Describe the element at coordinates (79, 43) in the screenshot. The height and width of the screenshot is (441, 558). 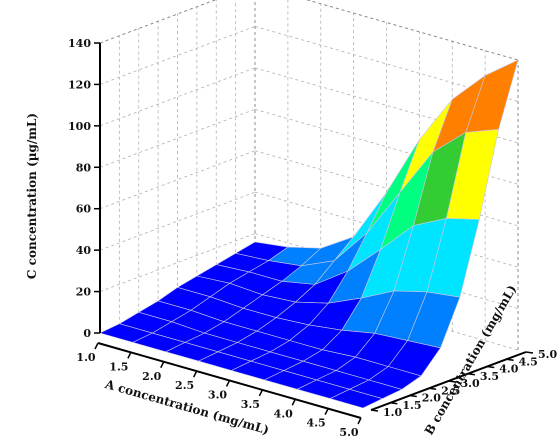
I see `z-tick-label: 140` at that location.